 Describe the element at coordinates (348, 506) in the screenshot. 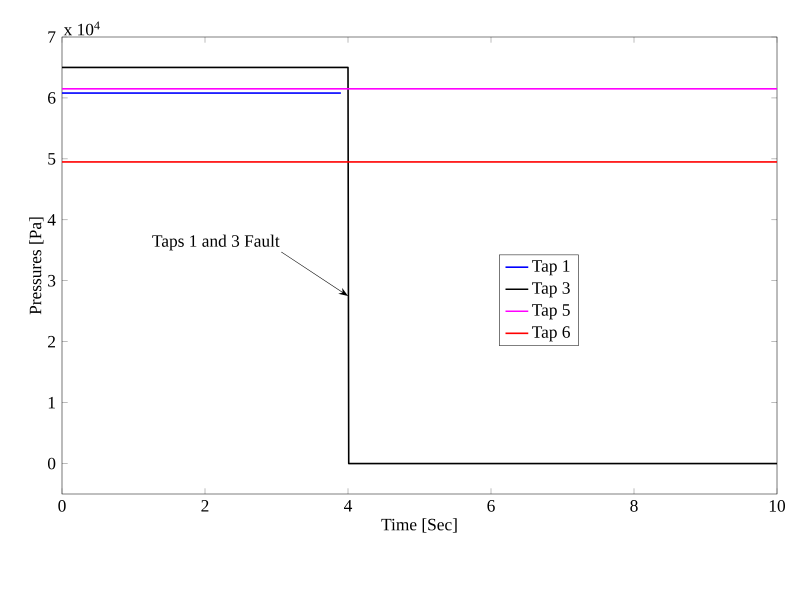

I see `x-tick-label: 4` at that location.